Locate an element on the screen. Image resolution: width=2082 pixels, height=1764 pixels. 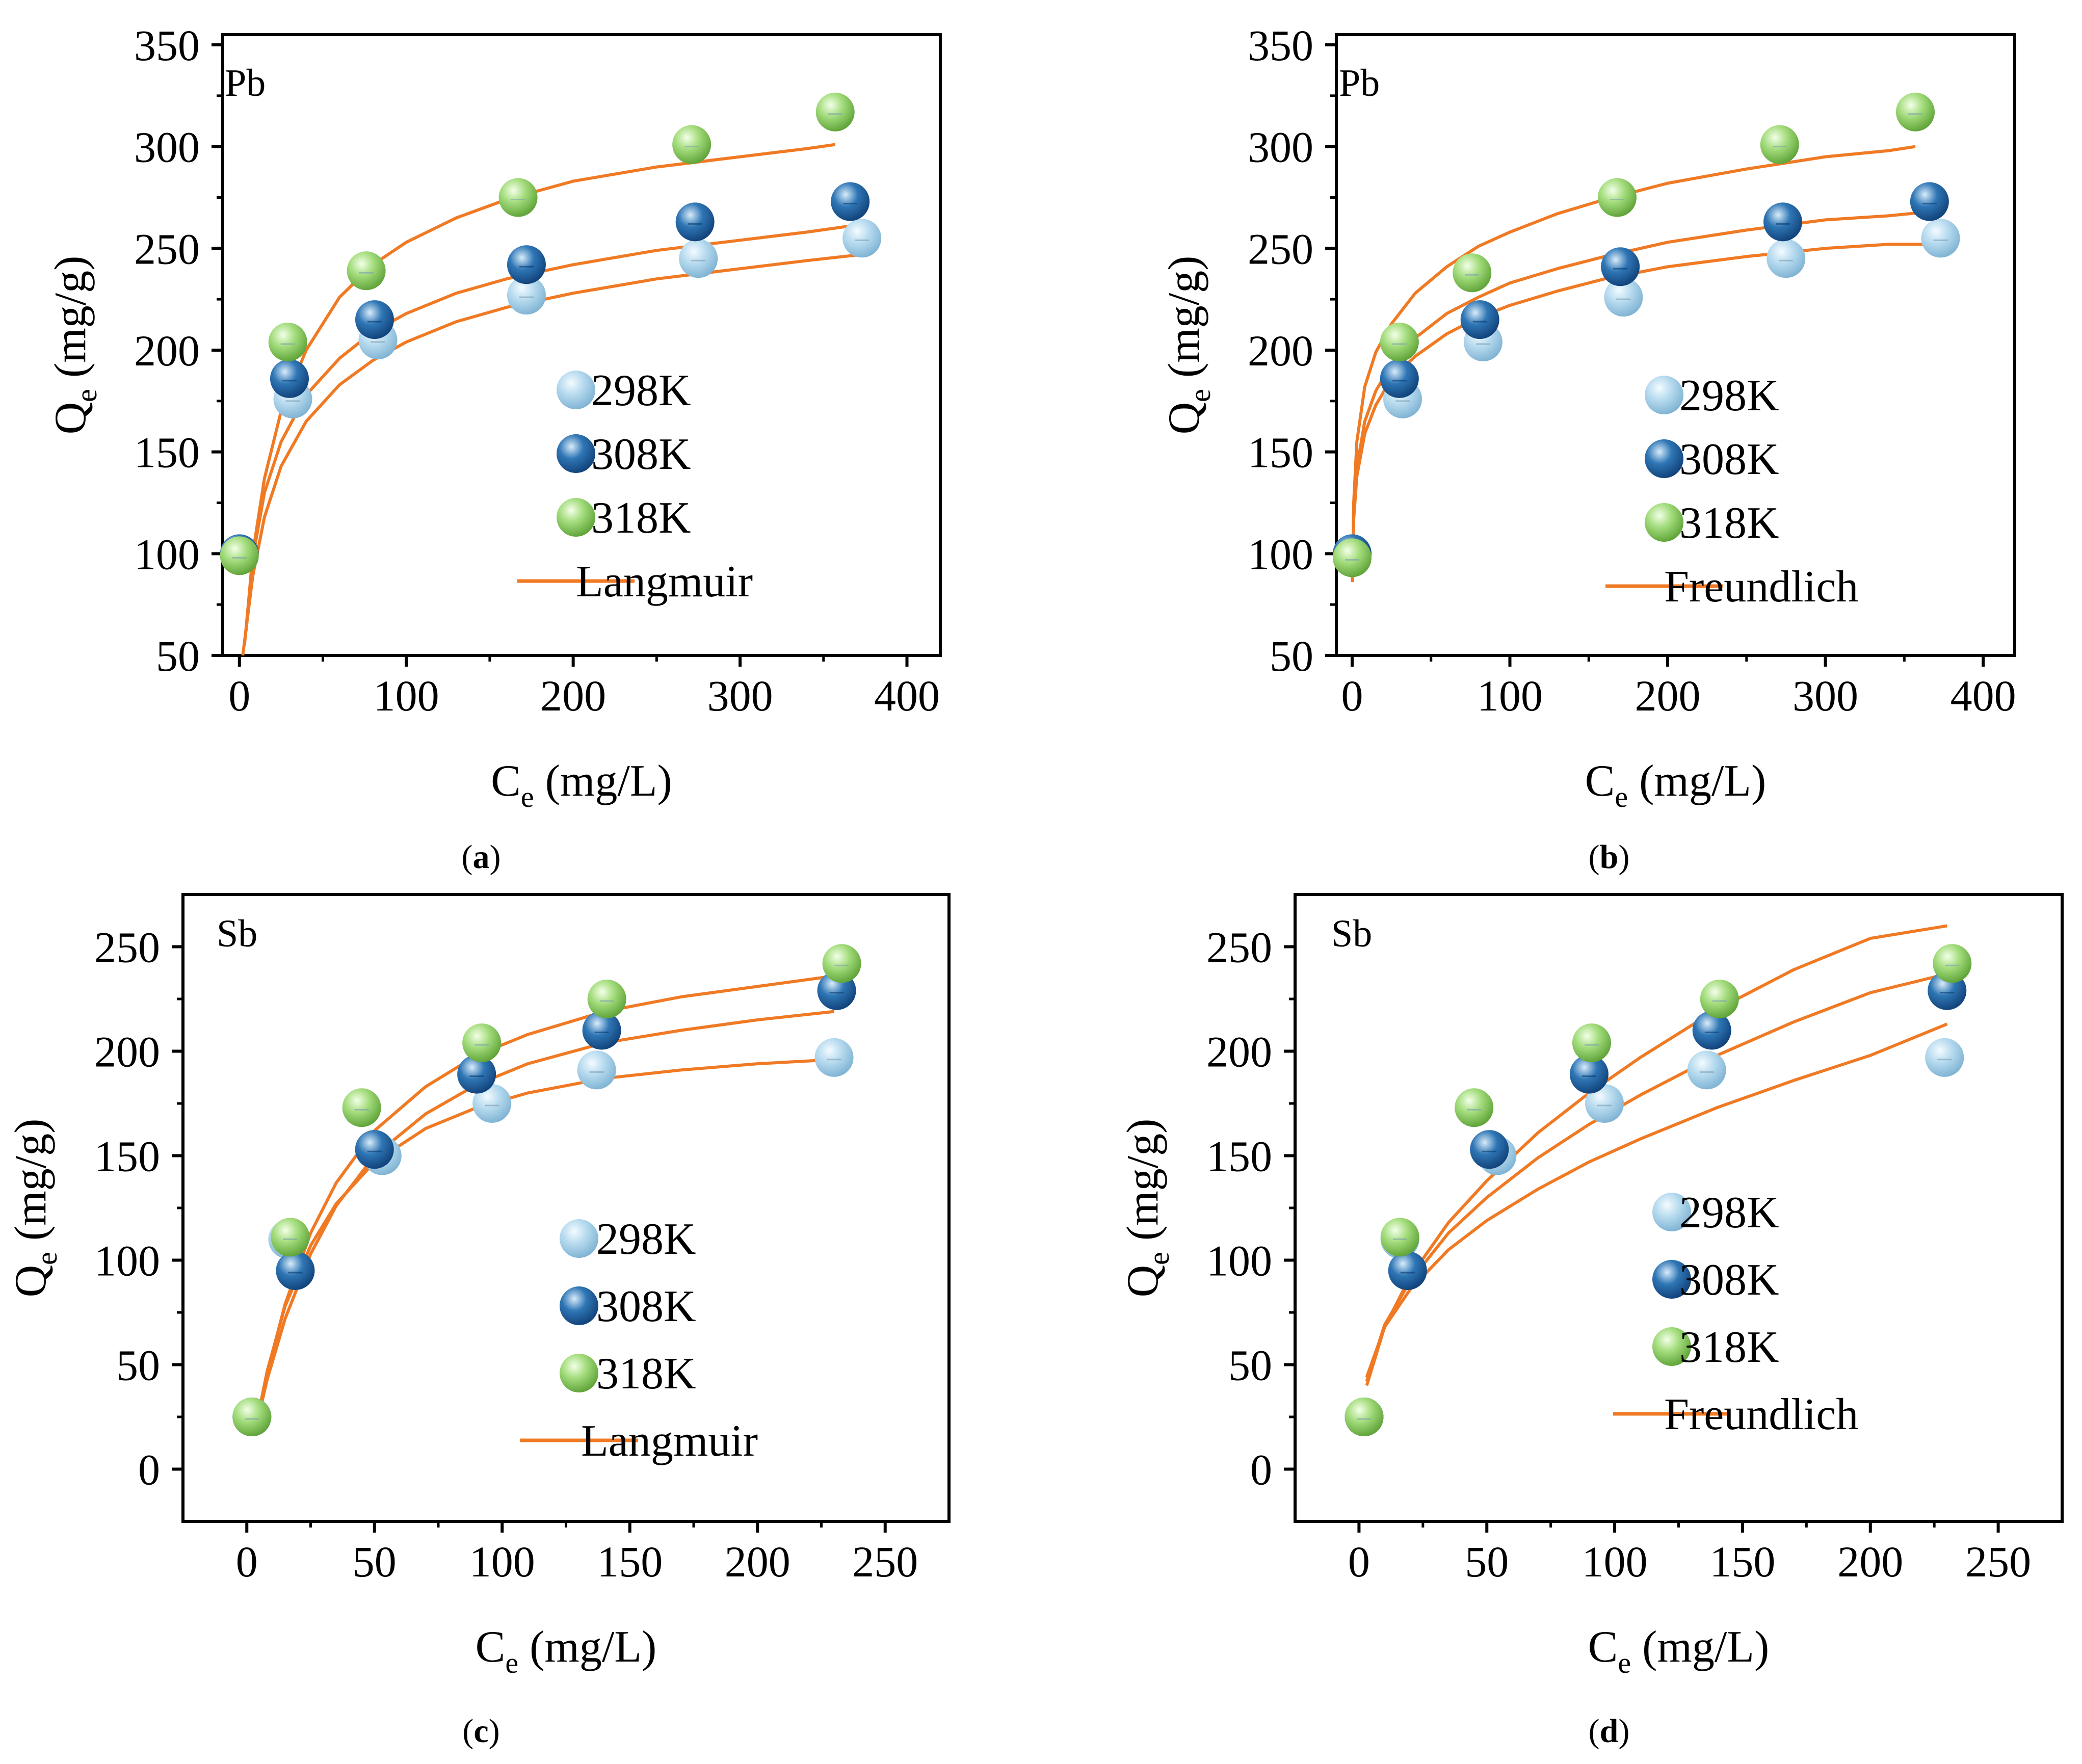
x-tick-label: 250 is located at coordinates (885, 1561).